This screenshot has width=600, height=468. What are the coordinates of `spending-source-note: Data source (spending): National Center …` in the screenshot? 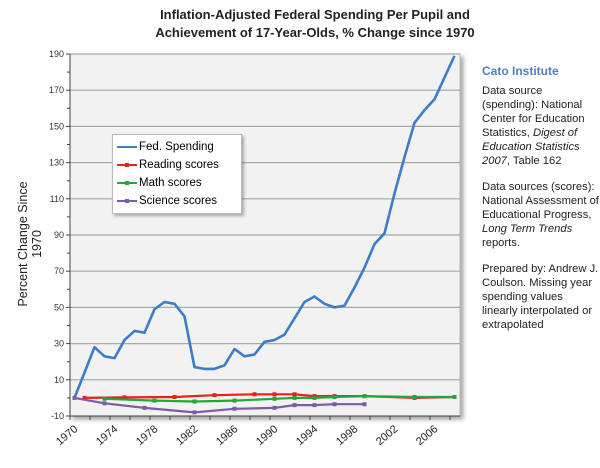 It's located at (533, 126).